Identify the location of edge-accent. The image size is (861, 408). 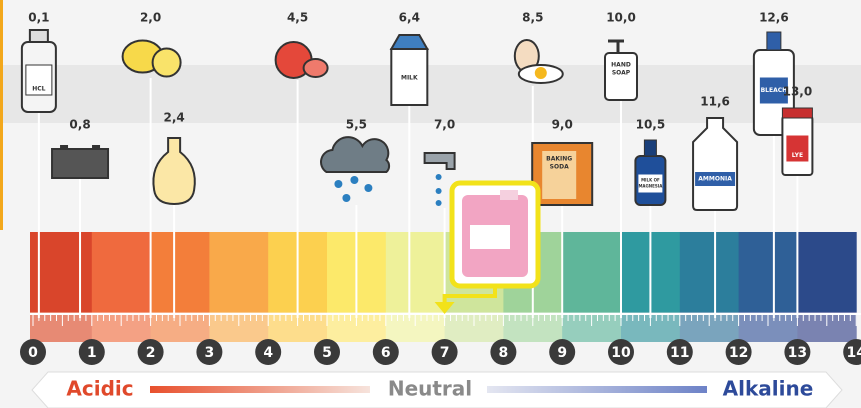
(1, 115).